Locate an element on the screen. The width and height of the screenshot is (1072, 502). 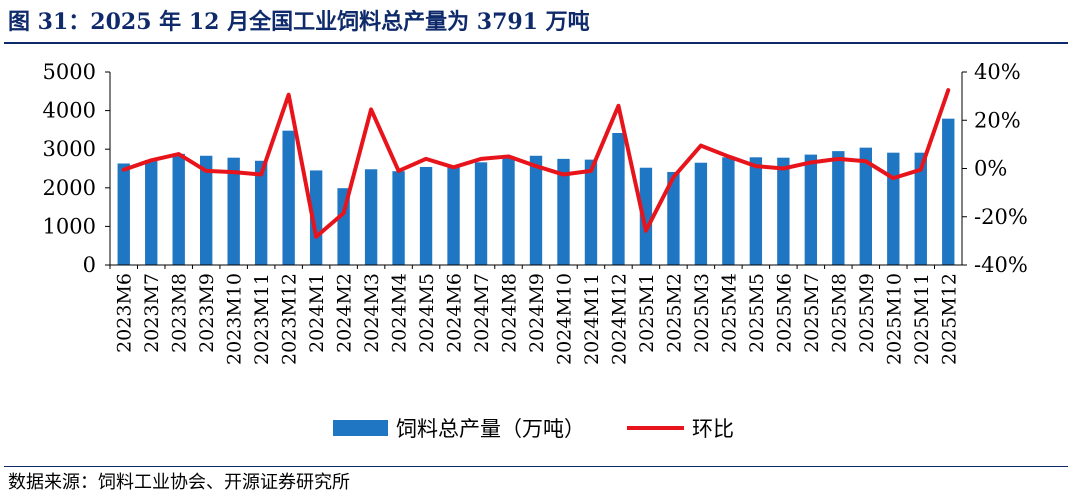
x-tick-label: 2024M1 is located at coordinates (317, 313).